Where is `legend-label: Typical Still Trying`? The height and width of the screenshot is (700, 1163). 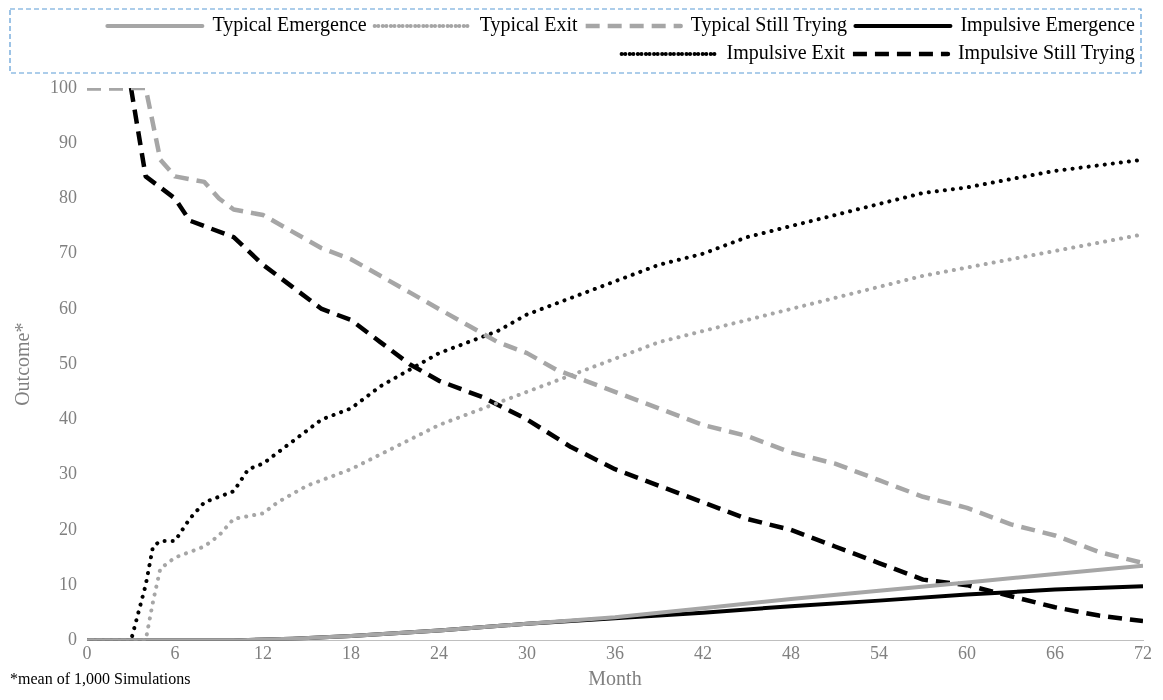
legend-label: Typical Still Trying is located at coordinates (769, 25).